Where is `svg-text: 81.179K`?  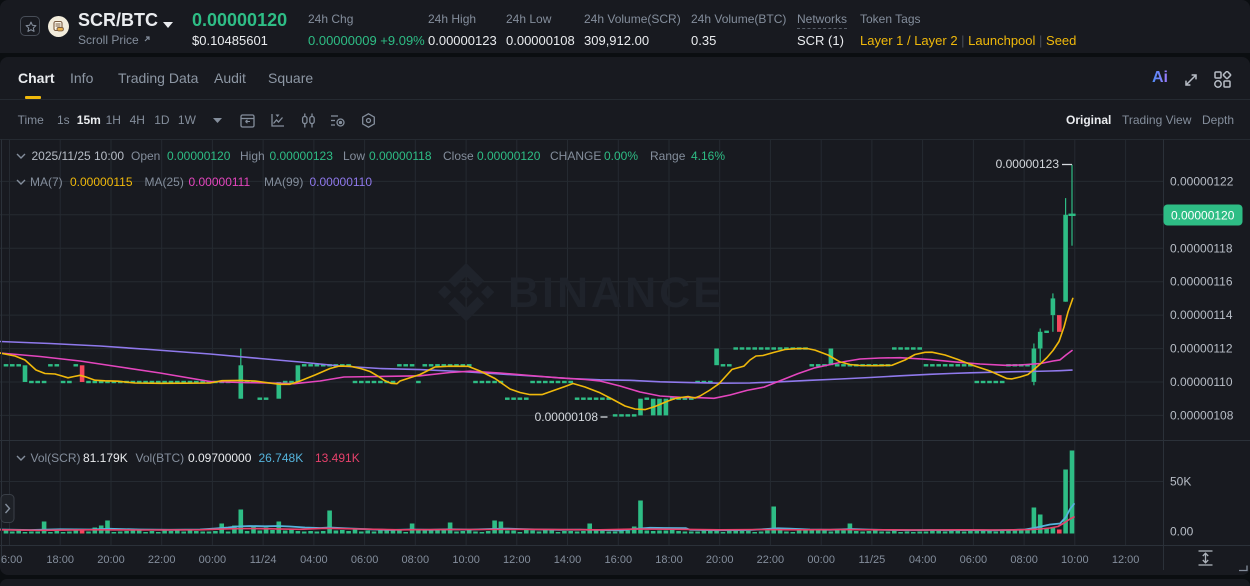 svg-text: 81.179K is located at coordinates (105, 458).